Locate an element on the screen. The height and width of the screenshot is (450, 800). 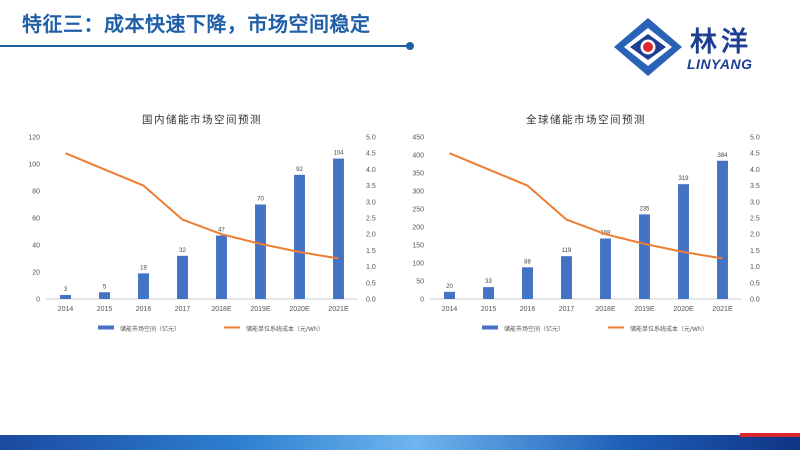
y-left-tick-label: 60 is located at coordinates (36, 219).